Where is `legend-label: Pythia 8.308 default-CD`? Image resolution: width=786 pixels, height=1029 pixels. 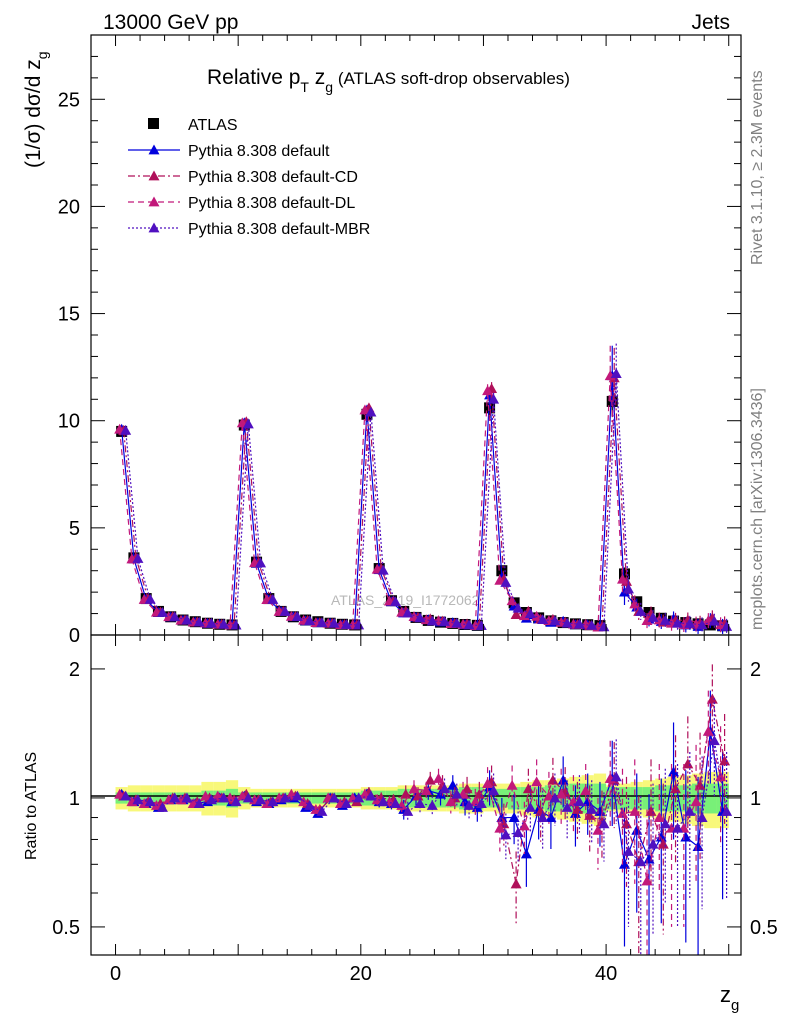
legend-label: Pythia 8.308 default-CD is located at coordinates (273, 177).